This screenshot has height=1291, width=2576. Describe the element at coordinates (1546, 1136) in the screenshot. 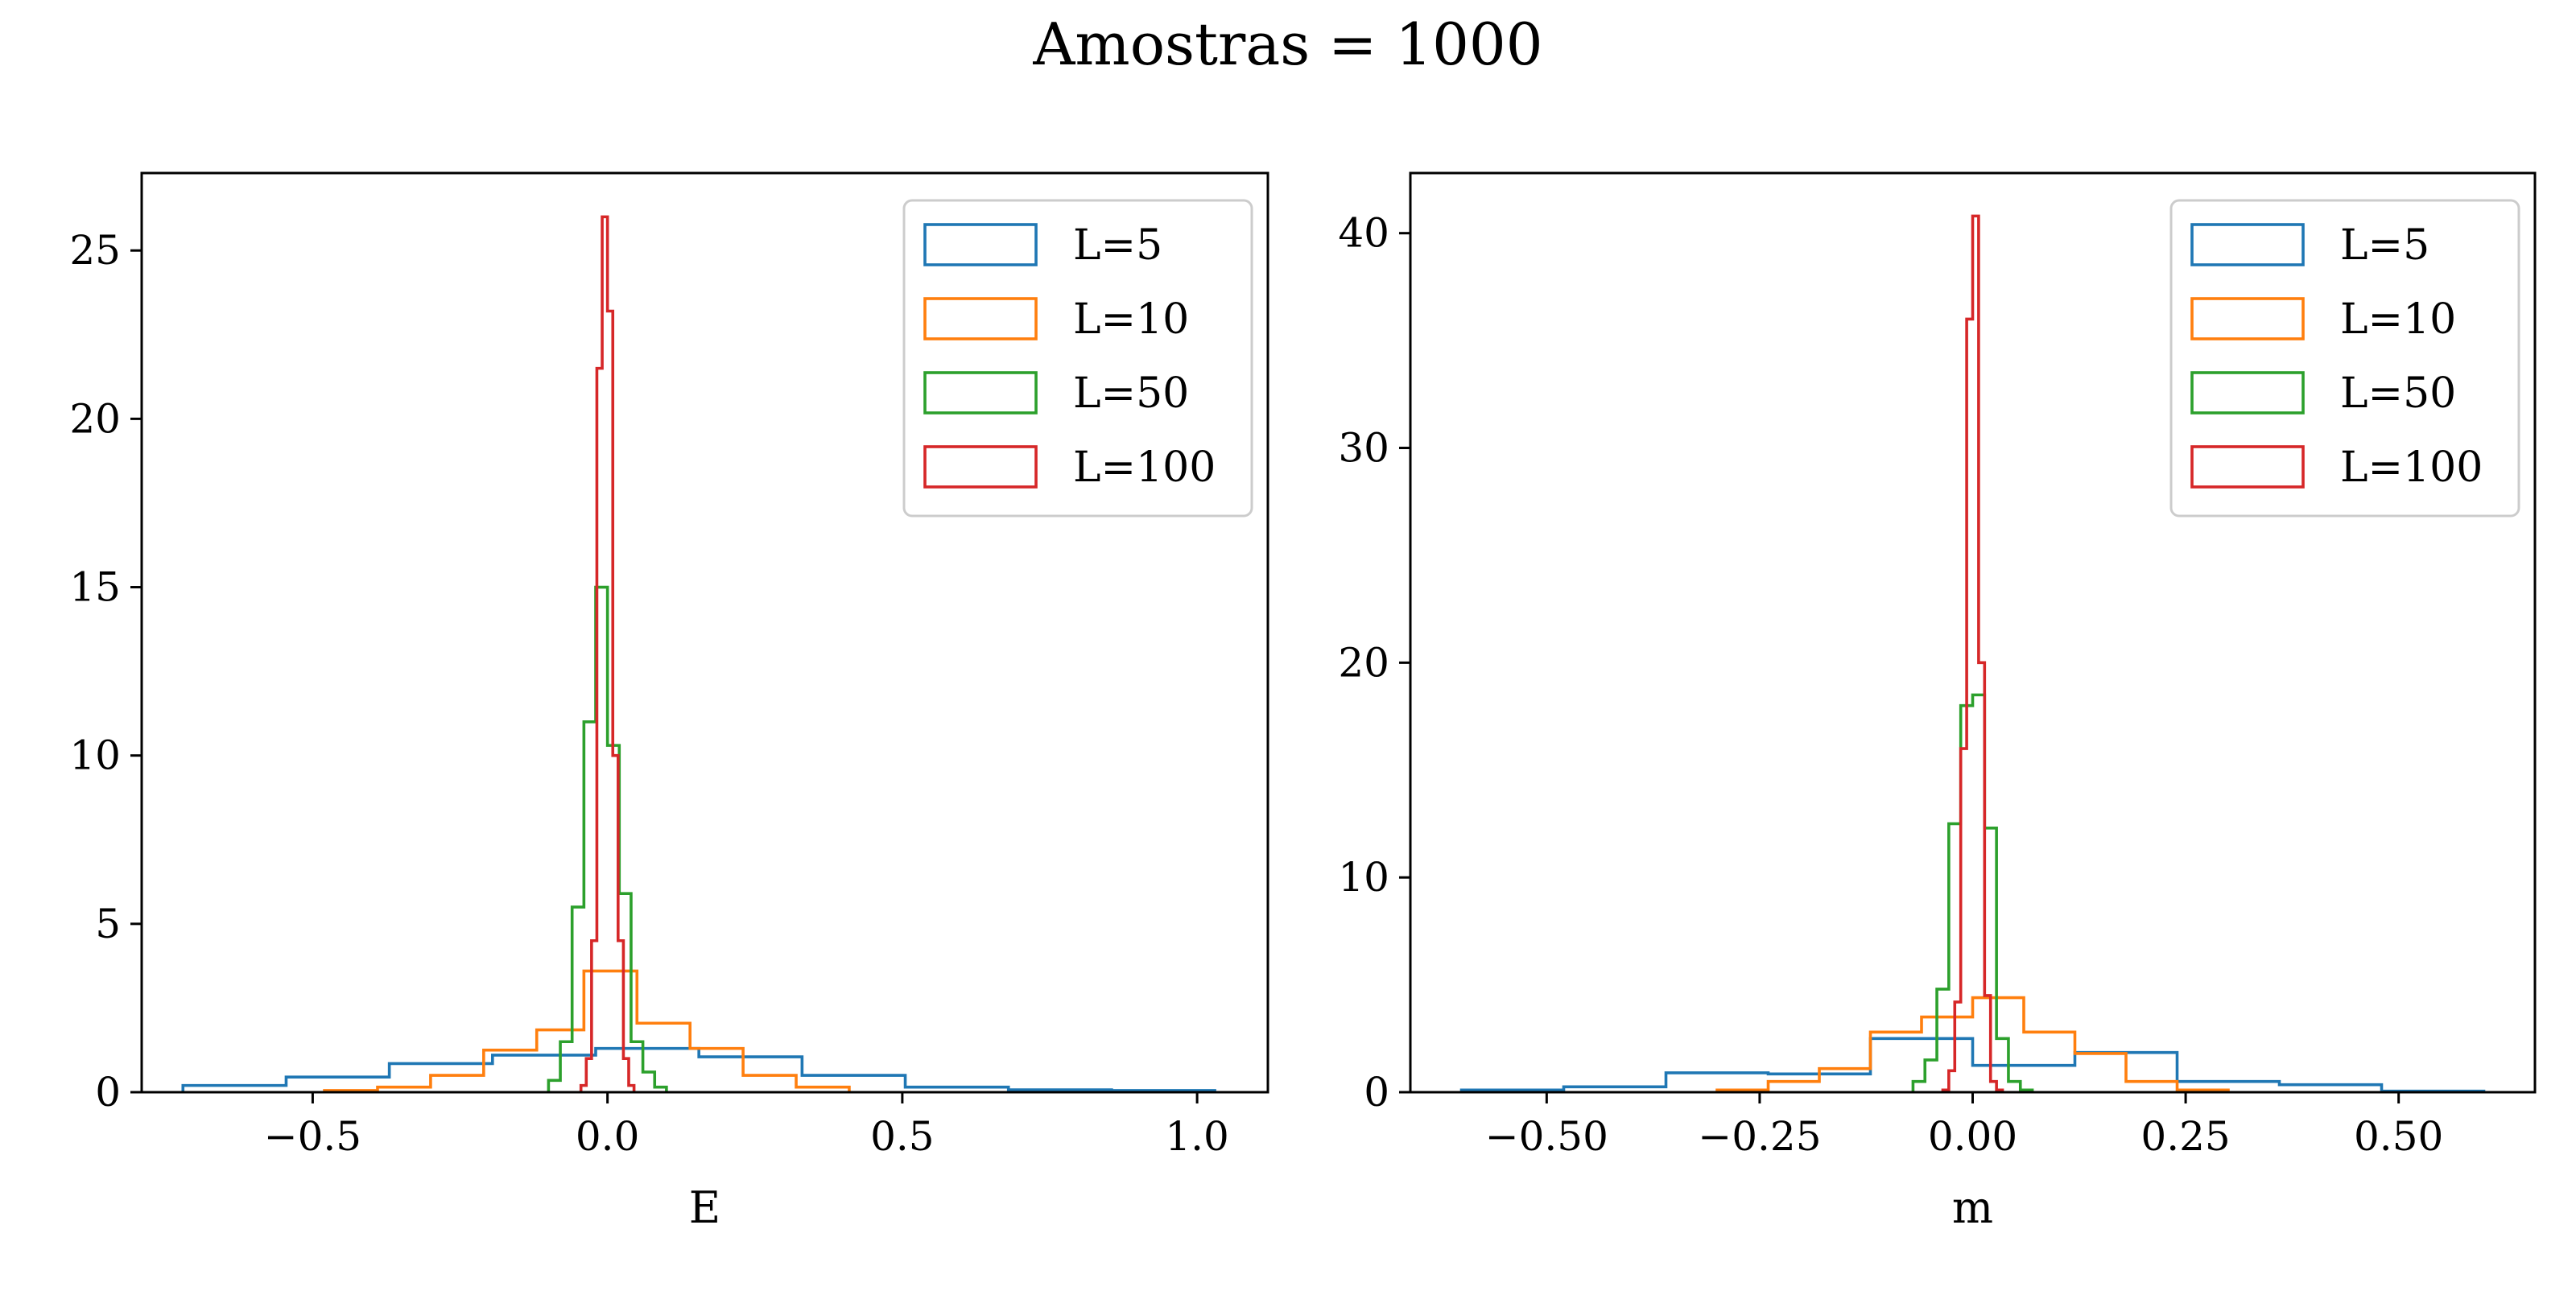

I see `x-tick-label: −0.50` at that location.